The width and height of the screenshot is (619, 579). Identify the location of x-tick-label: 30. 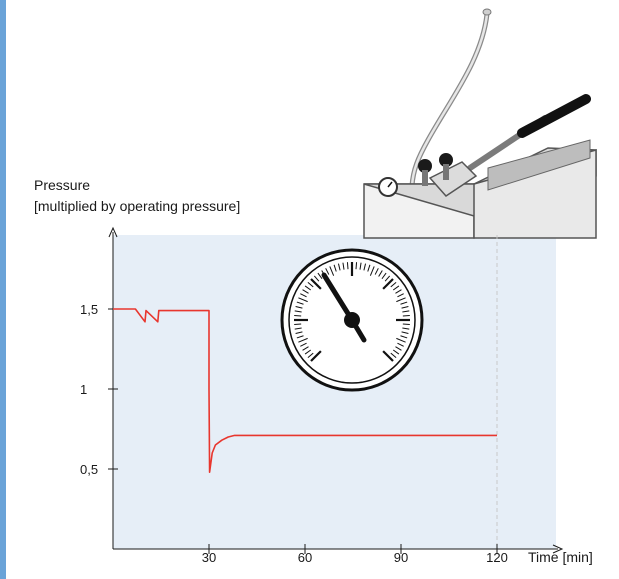
(209, 557).